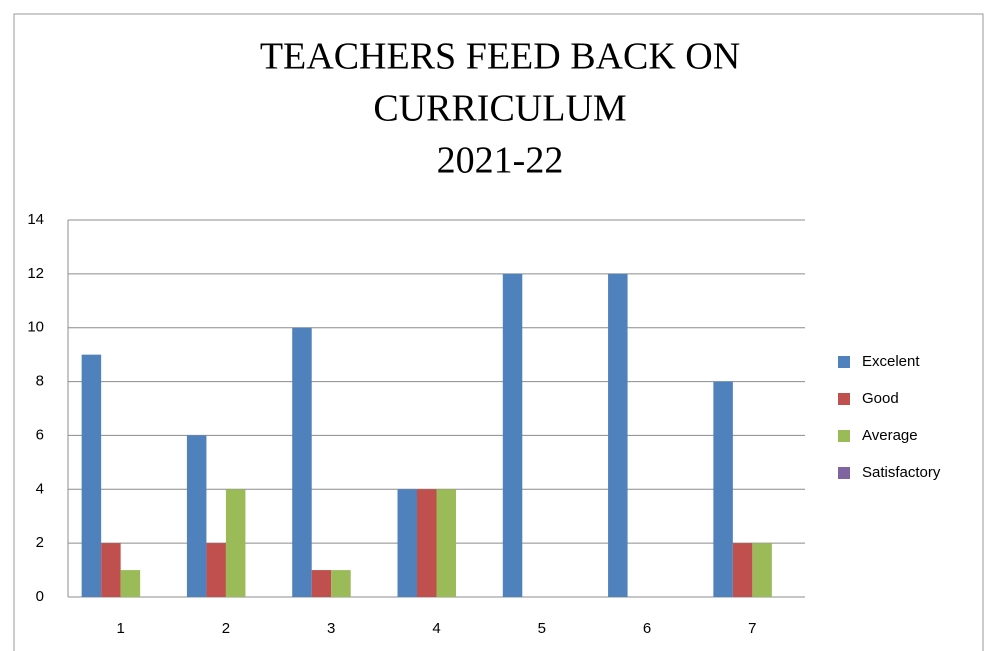 The image size is (984, 651). What do you see at coordinates (436, 628) in the screenshot?
I see `x-tick-label: 4` at bounding box center [436, 628].